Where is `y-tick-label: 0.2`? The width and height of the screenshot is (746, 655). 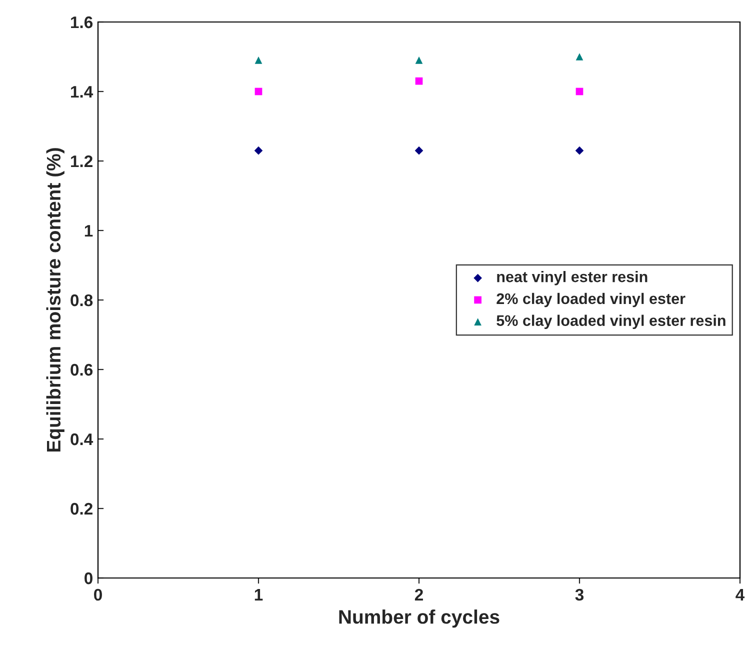
y-tick-label: 0.2 is located at coordinates (81, 508).